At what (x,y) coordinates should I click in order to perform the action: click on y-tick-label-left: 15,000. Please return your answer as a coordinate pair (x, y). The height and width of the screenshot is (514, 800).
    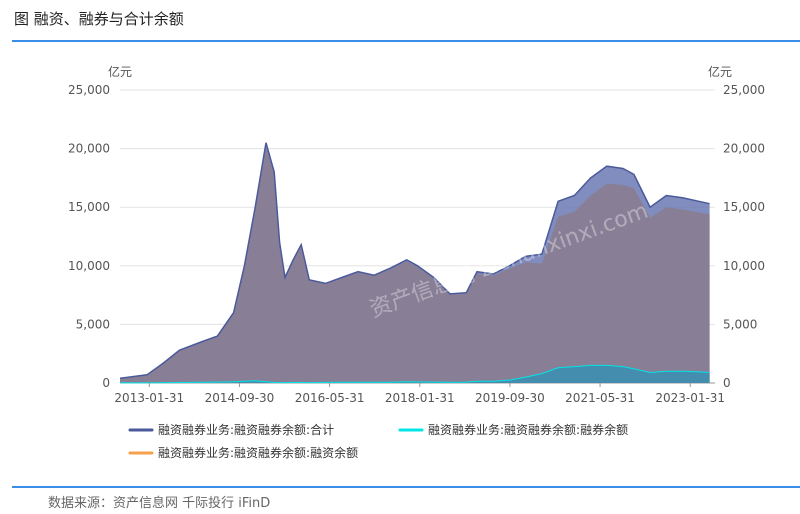
    Looking at the image, I should click on (89, 207).